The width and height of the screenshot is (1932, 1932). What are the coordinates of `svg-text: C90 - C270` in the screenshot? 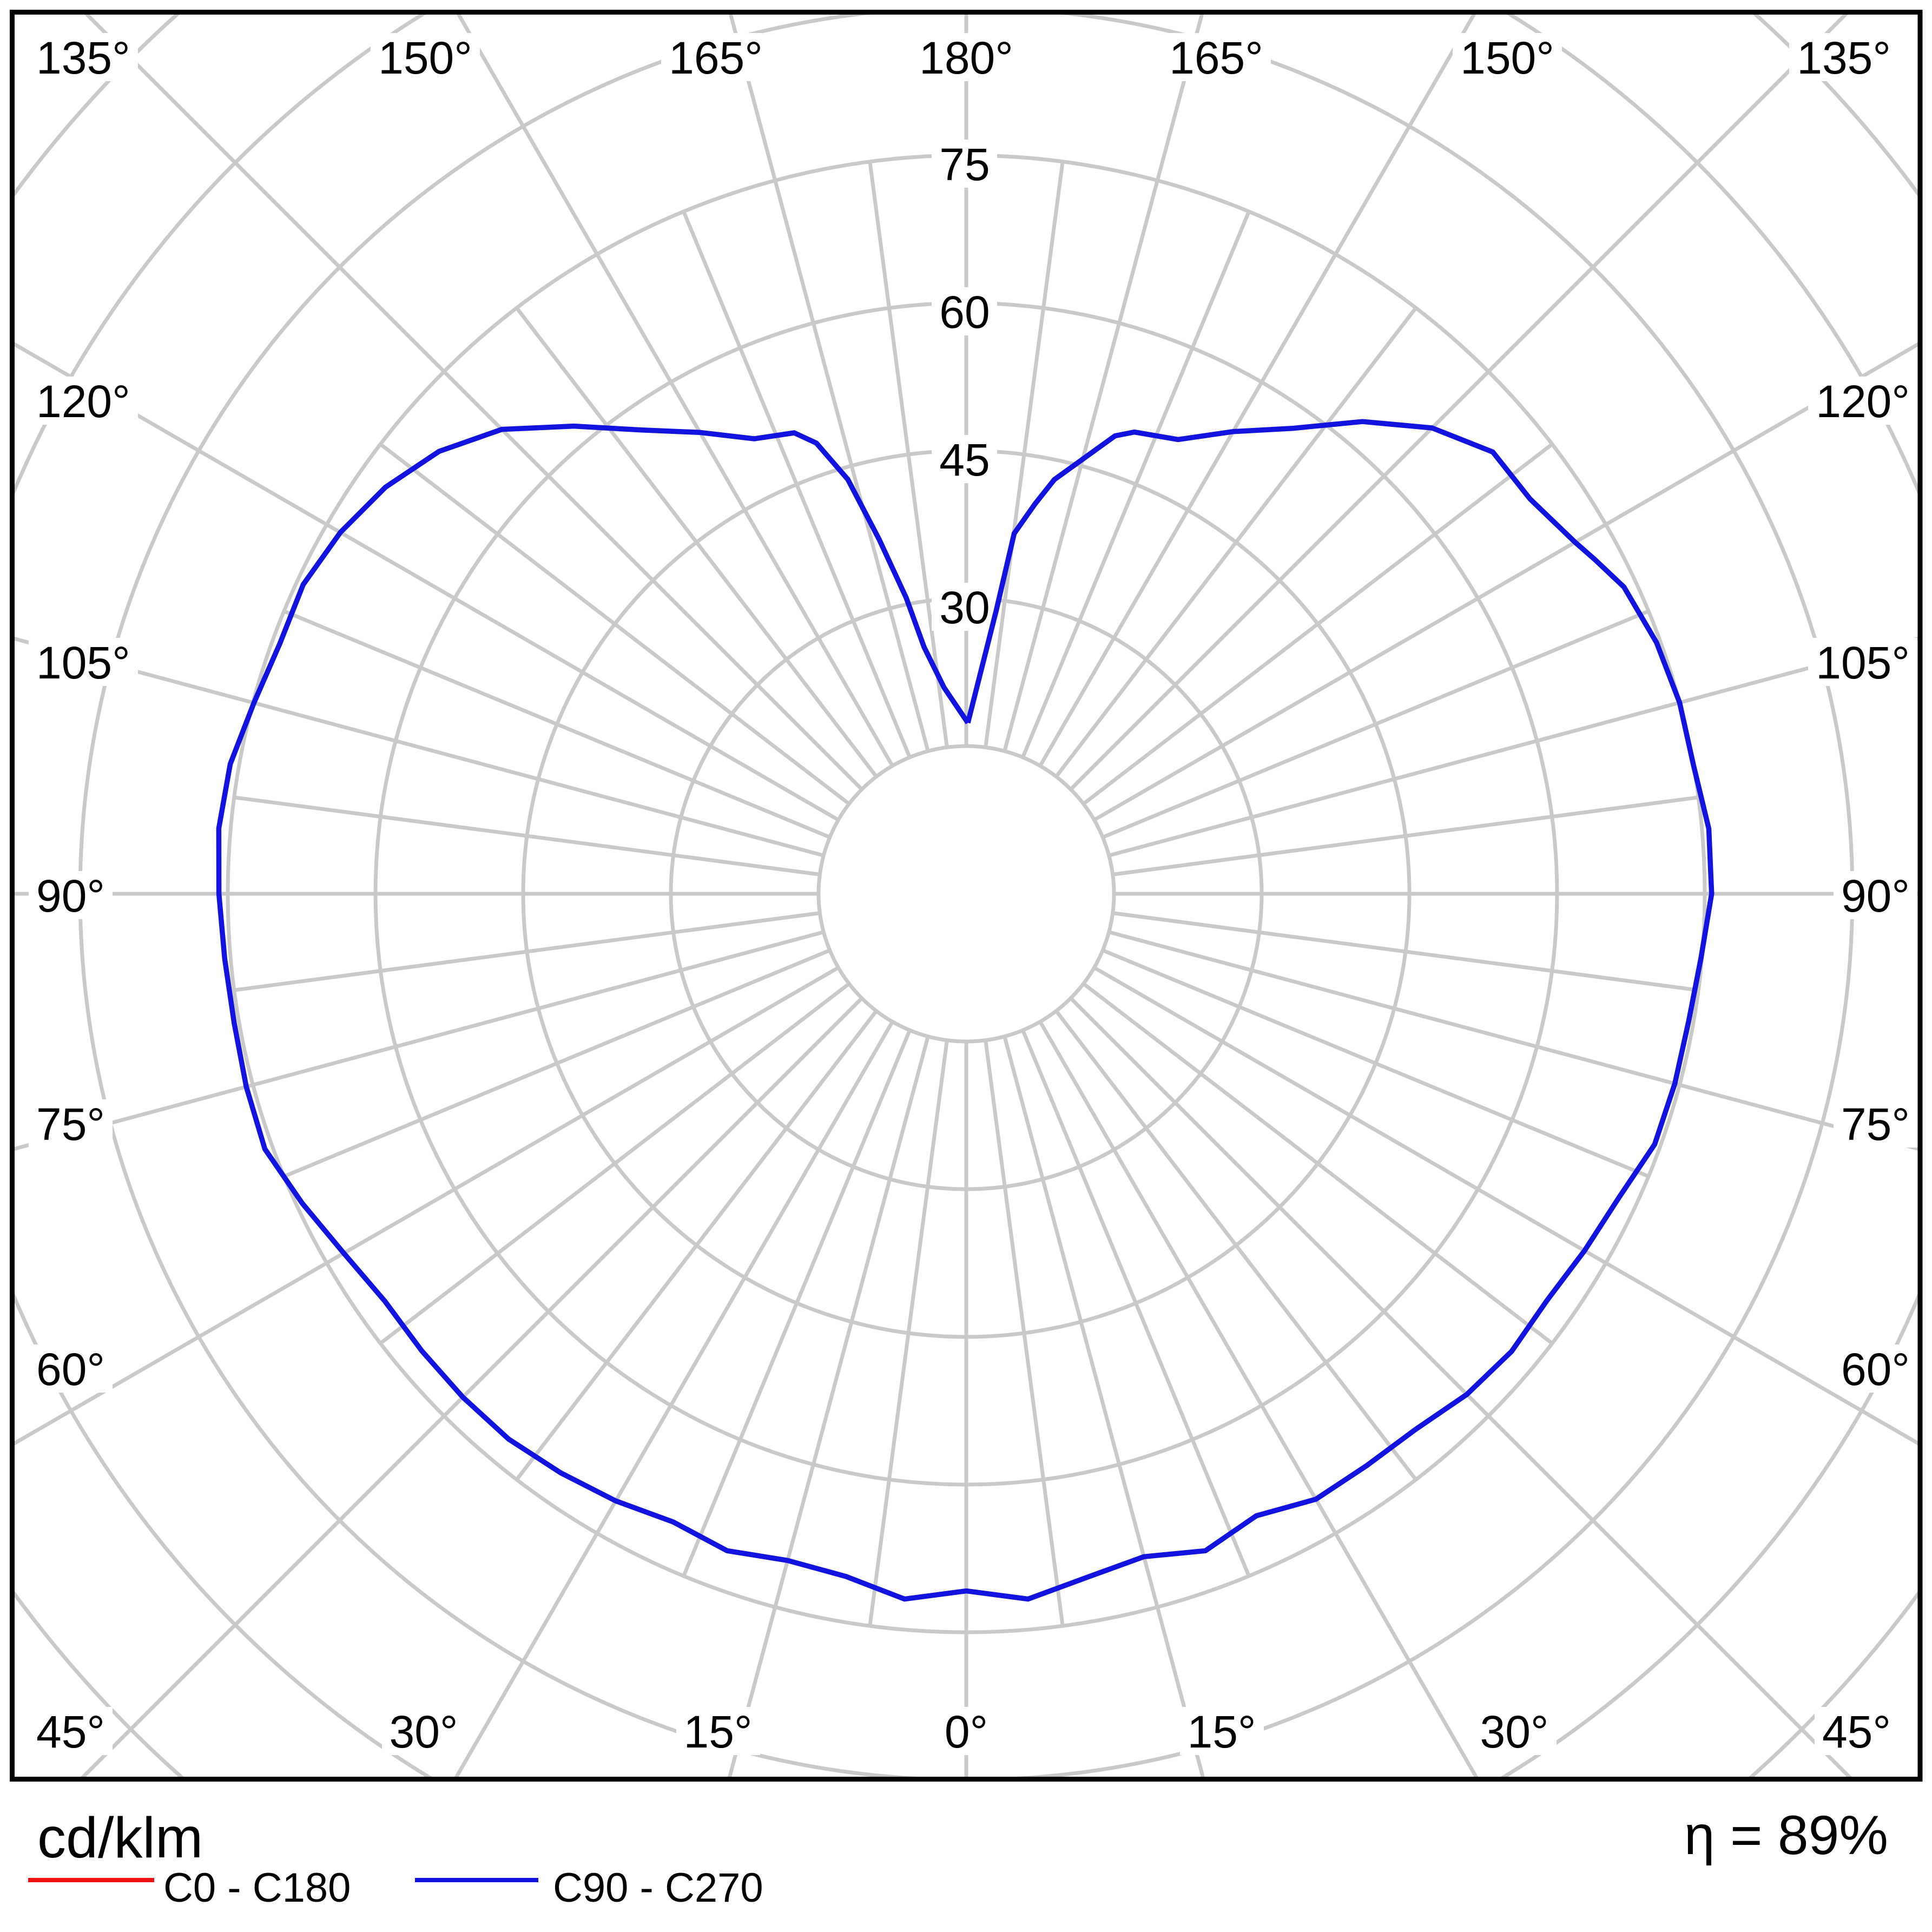 It's located at (658, 1888).